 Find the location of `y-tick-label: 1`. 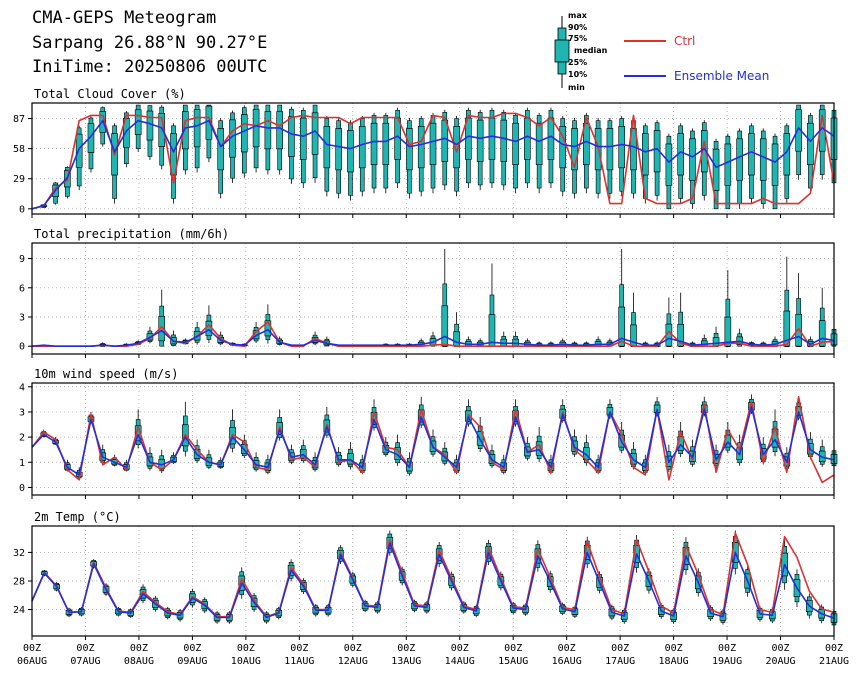

y-tick-label: 1 is located at coordinates (22, 463).